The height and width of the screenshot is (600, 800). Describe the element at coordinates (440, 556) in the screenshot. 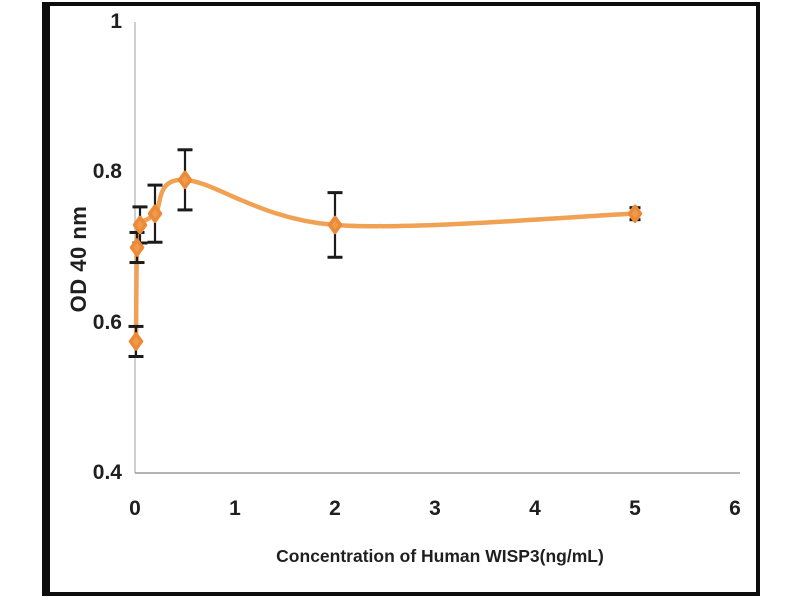

I see `x-axis-title: Concentration of Human WISP3(ng/mL)` at that location.